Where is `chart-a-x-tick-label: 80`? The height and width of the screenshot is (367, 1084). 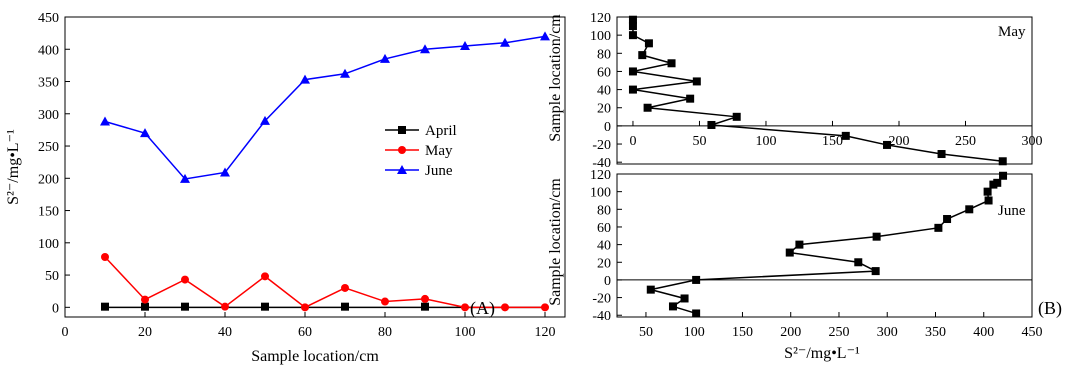 chart-a-x-tick-label: 80 is located at coordinates (385, 332).